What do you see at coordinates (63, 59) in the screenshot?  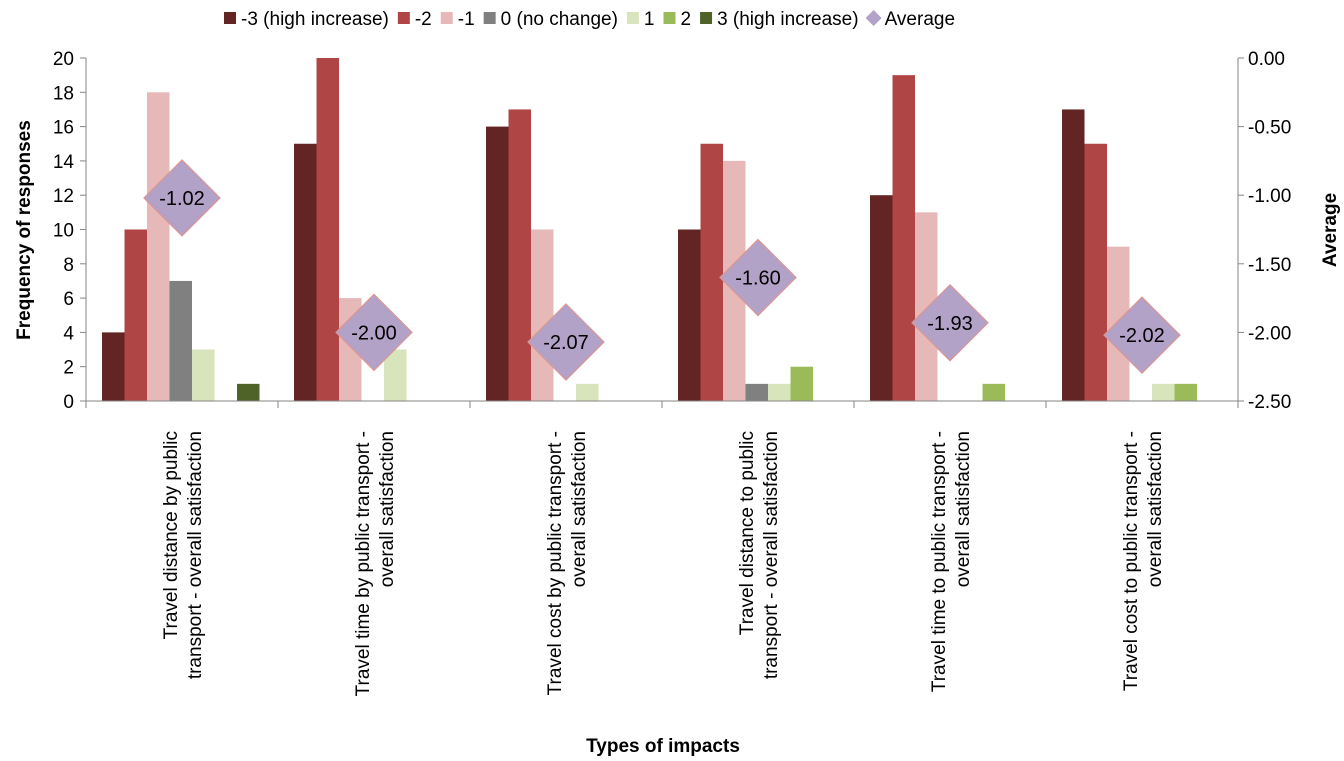 I see `left-axis-tick-label: 20` at bounding box center [63, 59].